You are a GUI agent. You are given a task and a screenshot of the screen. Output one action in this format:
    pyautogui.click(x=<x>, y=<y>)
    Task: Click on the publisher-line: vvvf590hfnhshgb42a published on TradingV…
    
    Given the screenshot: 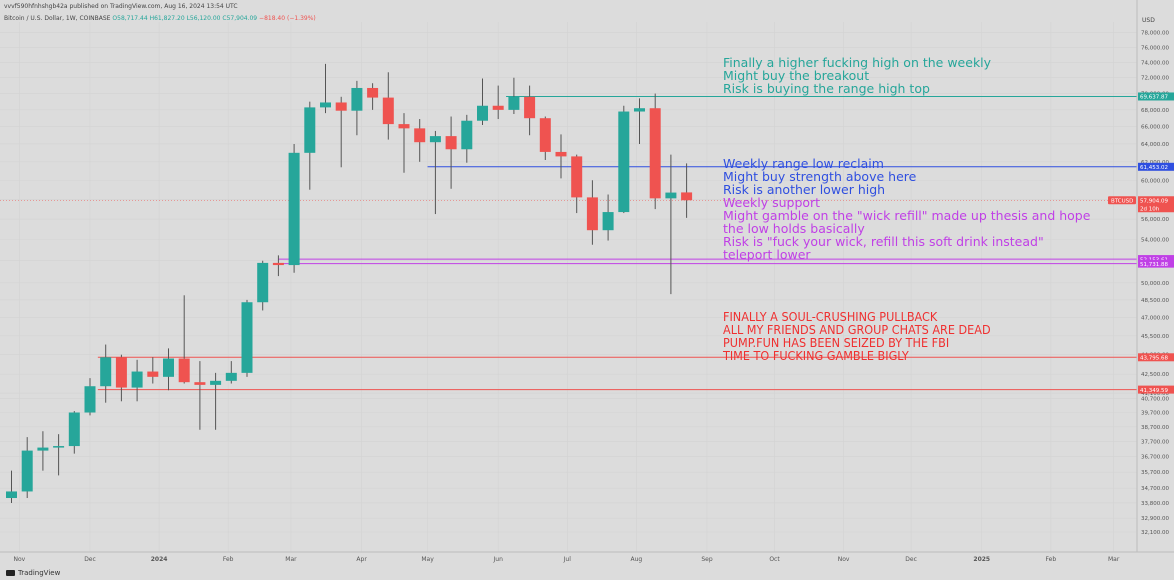 What is the action you would take?
    pyautogui.click(x=121, y=6)
    